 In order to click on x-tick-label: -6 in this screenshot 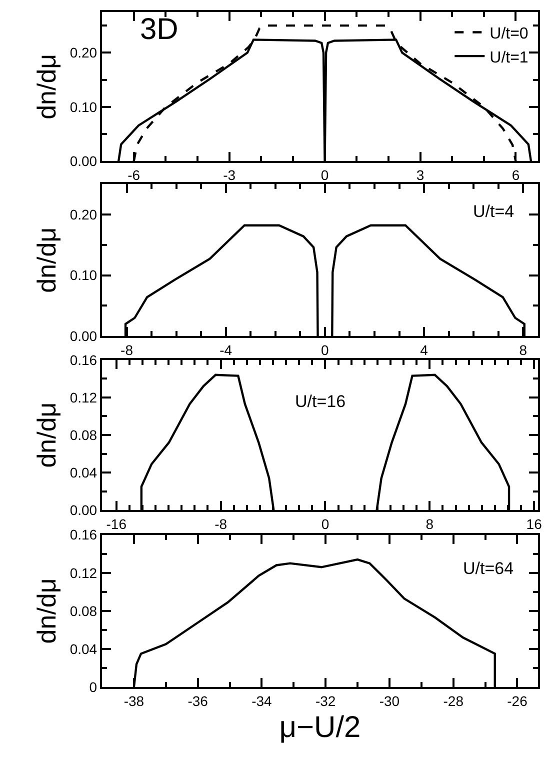, I will do `click(134, 175)`.